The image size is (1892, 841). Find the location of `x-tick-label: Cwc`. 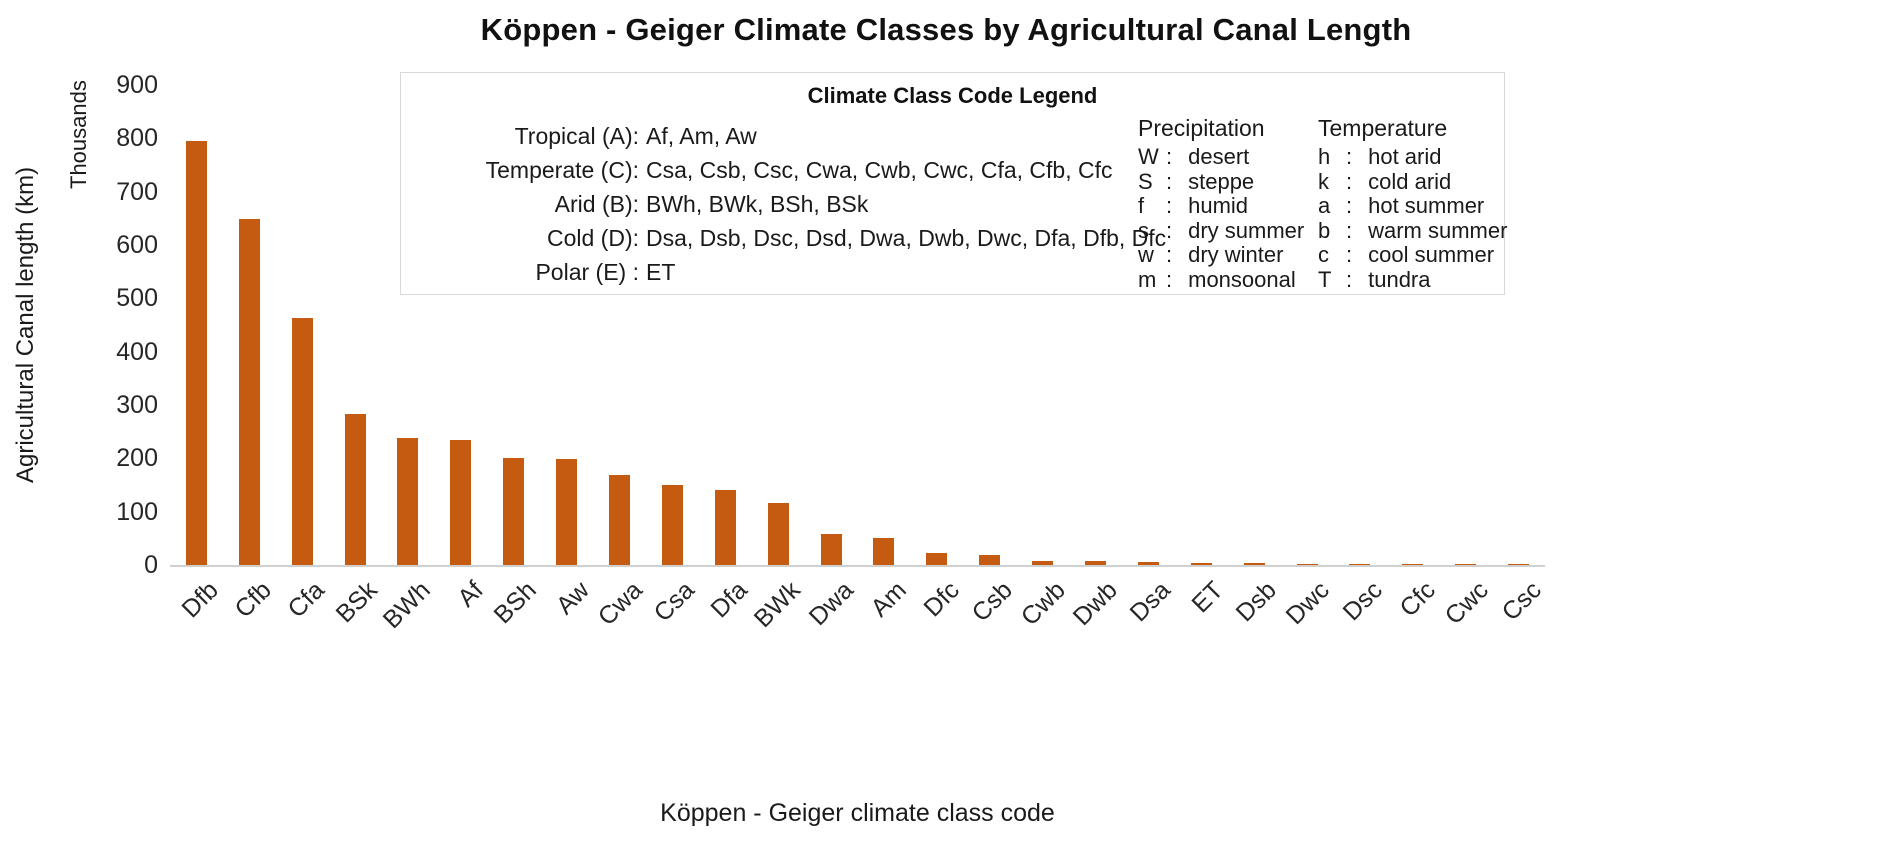

x-tick-label: Cwc is located at coordinates (1466, 603).